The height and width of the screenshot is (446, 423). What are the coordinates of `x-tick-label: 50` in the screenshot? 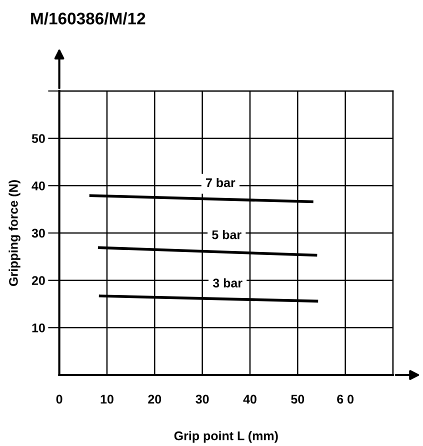 It's located at (297, 399).